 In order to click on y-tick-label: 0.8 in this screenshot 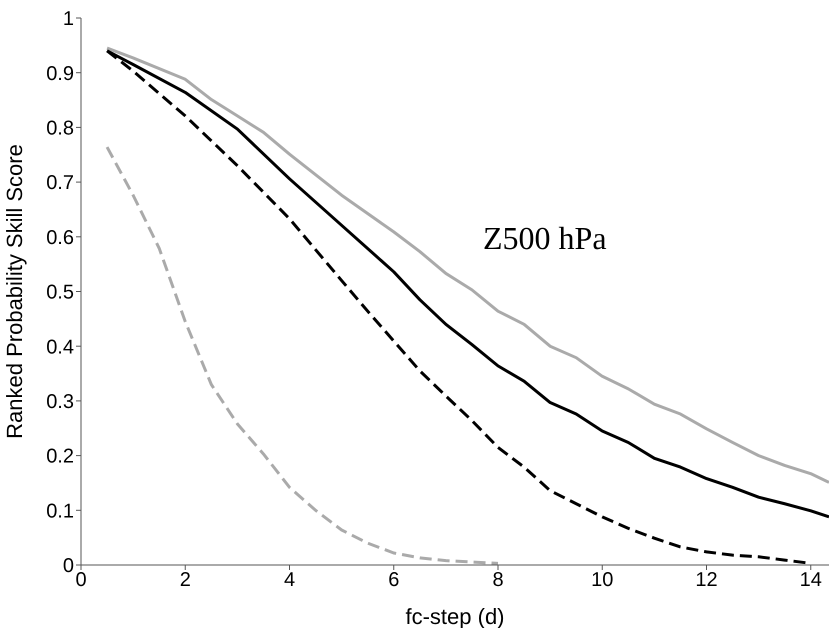, I will do `click(60, 129)`.